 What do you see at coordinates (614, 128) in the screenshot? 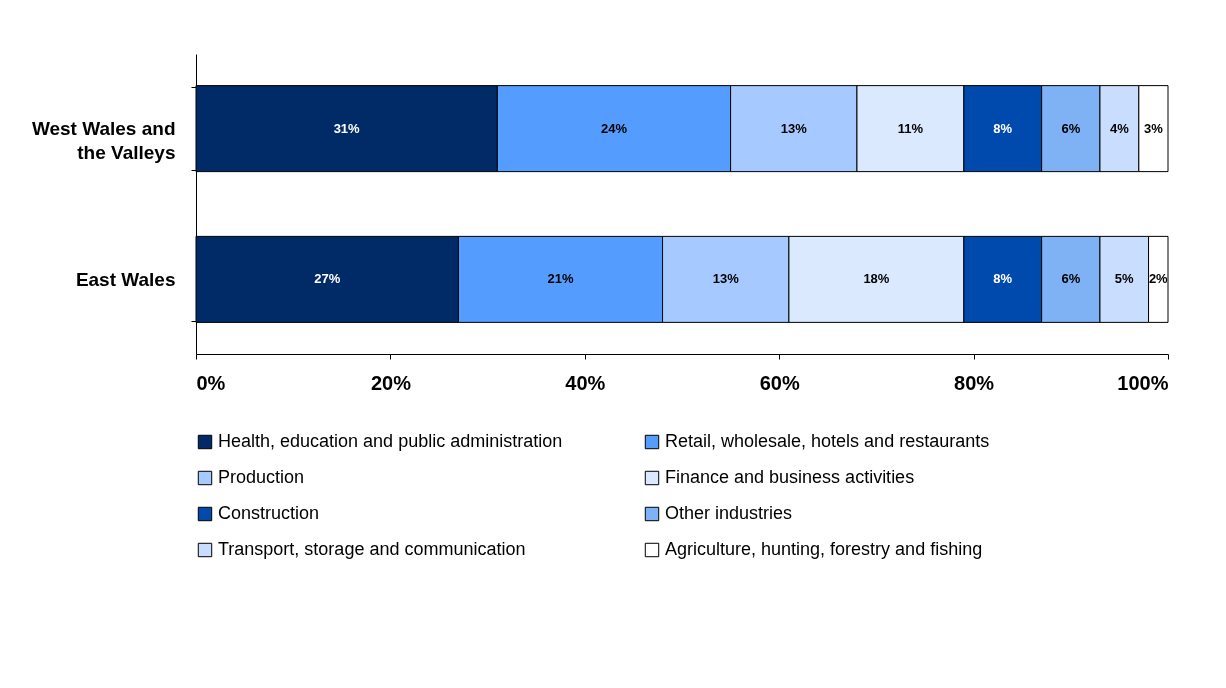
I see `data-label: 24%` at bounding box center [614, 128].